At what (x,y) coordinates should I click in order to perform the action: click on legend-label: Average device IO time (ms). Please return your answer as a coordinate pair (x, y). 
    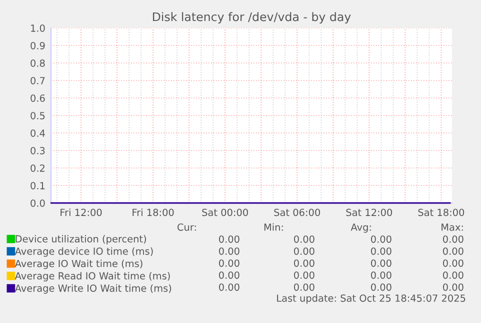
    Looking at the image, I should click on (83, 252).